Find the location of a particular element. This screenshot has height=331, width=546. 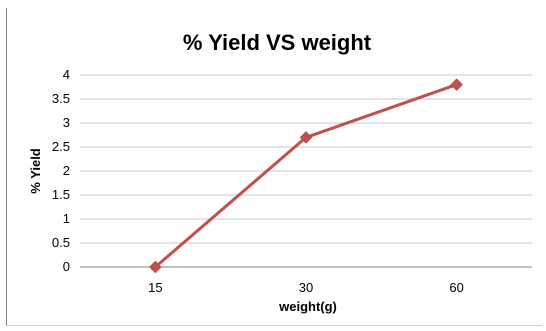

x-tick-labels: 15 30 60 is located at coordinates (306, 287).